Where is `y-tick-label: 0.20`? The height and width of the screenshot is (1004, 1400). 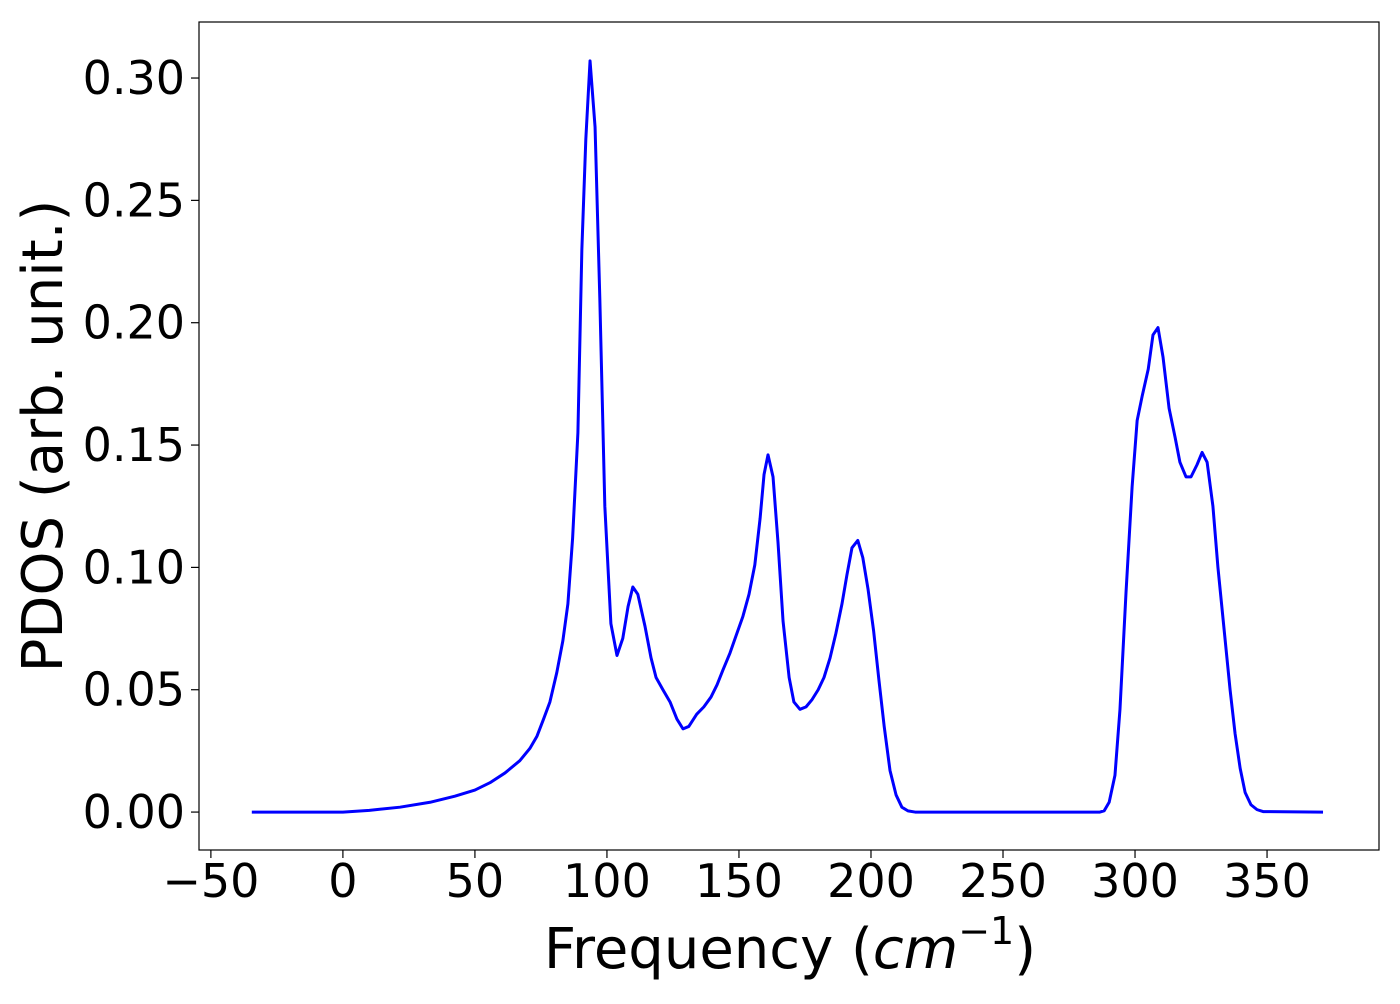 y-tick-label: 0.20 is located at coordinates (134, 323).